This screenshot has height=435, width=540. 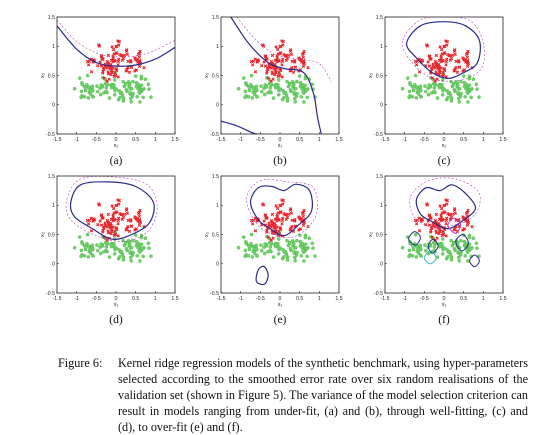 What do you see at coordinates (483, 299) in the screenshot?
I see `x-tick-label: 1` at bounding box center [483, 299].